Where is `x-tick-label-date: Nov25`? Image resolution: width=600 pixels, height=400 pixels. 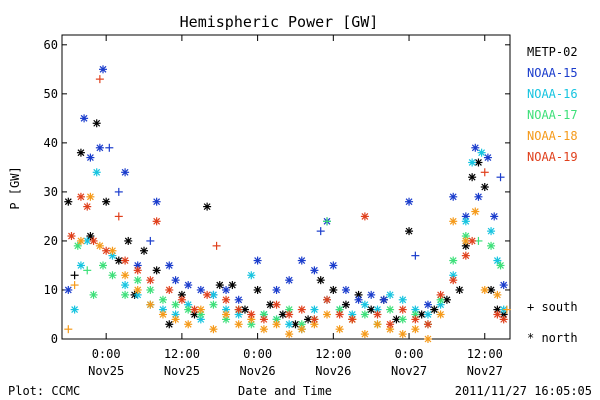 x-tick-label-date: Nov25 is located at coordinates (182, 371).